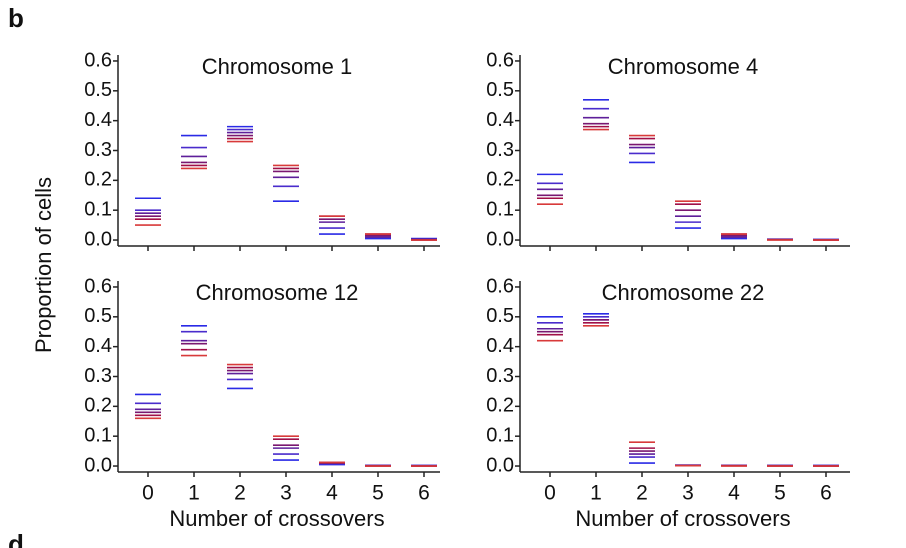 The width and height of the screenshot is (906, 548). I want to click on chart-title: Chromosome 12, so click(277, 292).